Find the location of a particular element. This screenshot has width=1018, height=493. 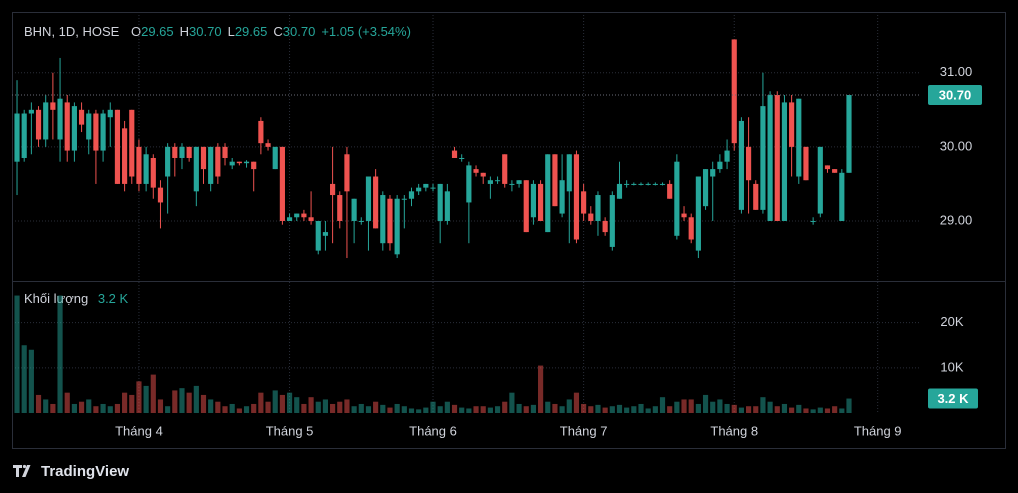

last-price-label: 30.70 is located at coordinates (955, 94).